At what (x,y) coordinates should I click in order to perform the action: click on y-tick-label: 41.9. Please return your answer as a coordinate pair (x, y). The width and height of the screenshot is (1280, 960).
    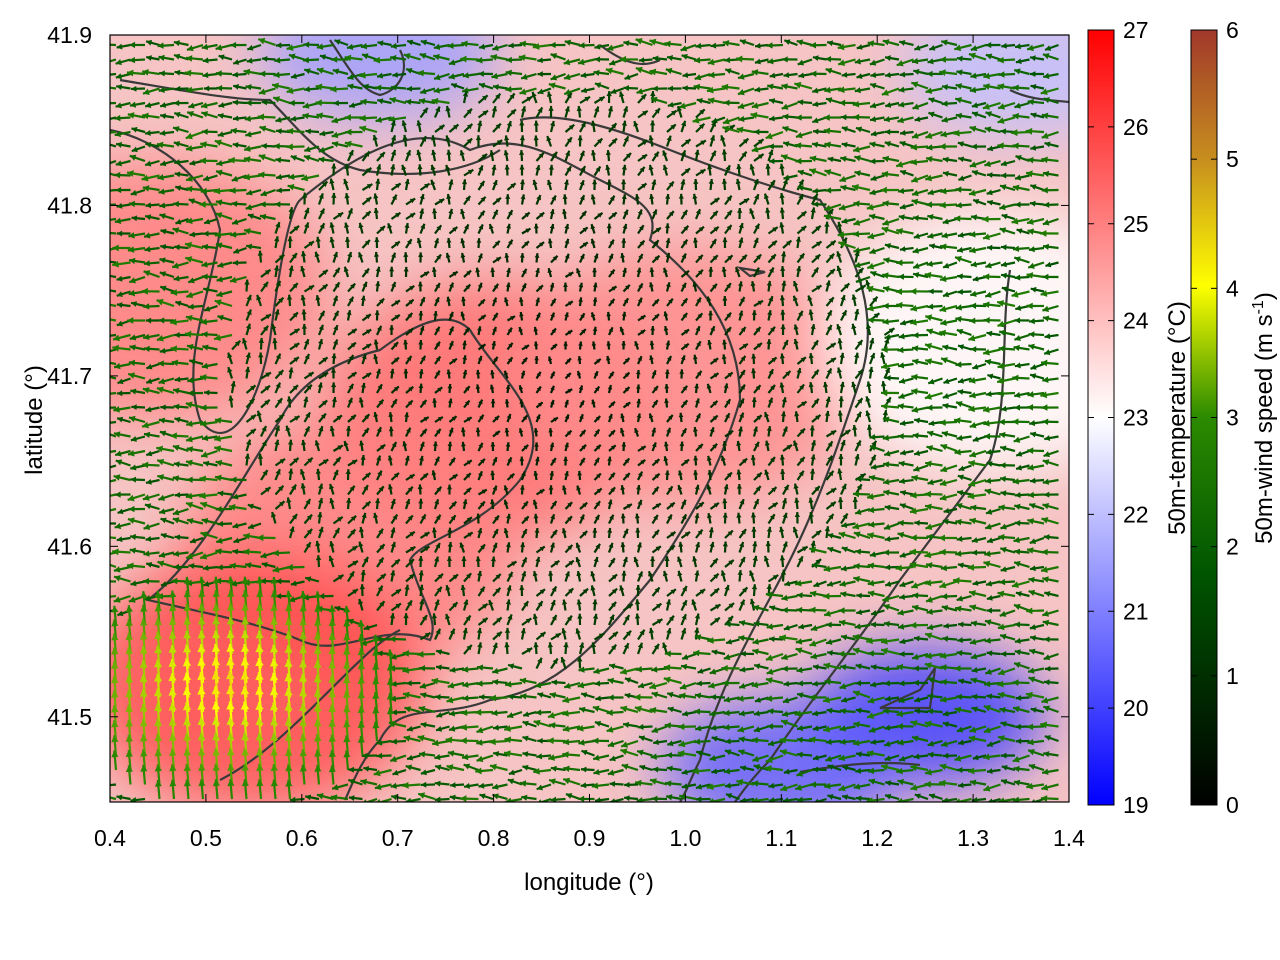
    Looking at the image, I should click on (69, 35).